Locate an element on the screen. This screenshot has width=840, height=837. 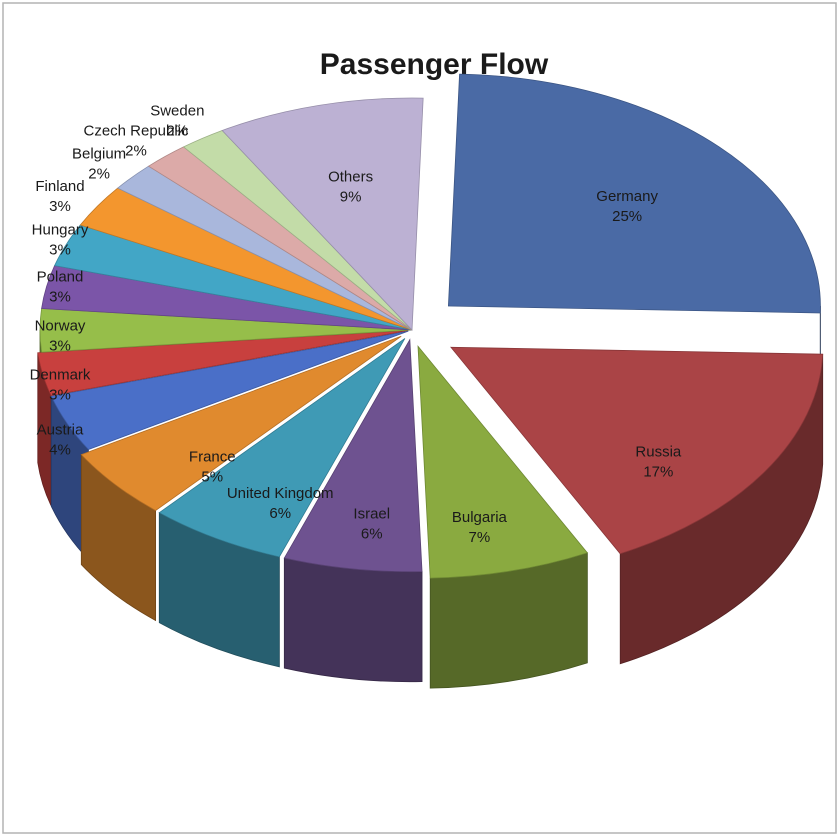
slice-label-others: Others 9% is located at coordinates (350, 187).